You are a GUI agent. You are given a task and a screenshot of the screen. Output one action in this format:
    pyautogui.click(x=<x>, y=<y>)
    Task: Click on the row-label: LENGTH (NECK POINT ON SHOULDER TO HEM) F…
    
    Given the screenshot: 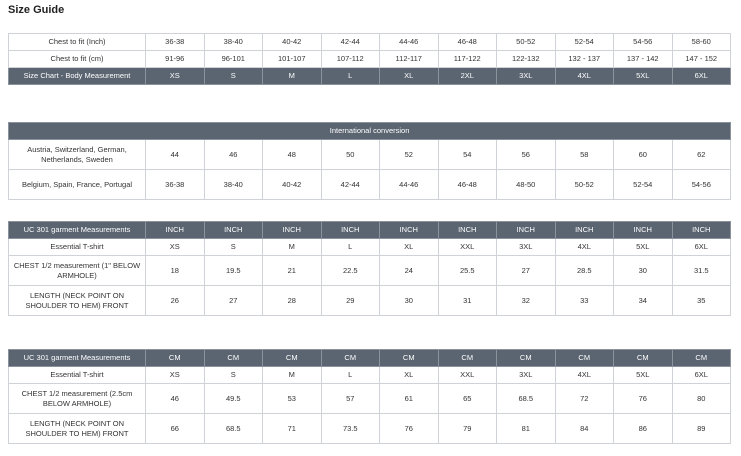 What is the action you would take?
    pyautogui.click(x=77, y=300)
    